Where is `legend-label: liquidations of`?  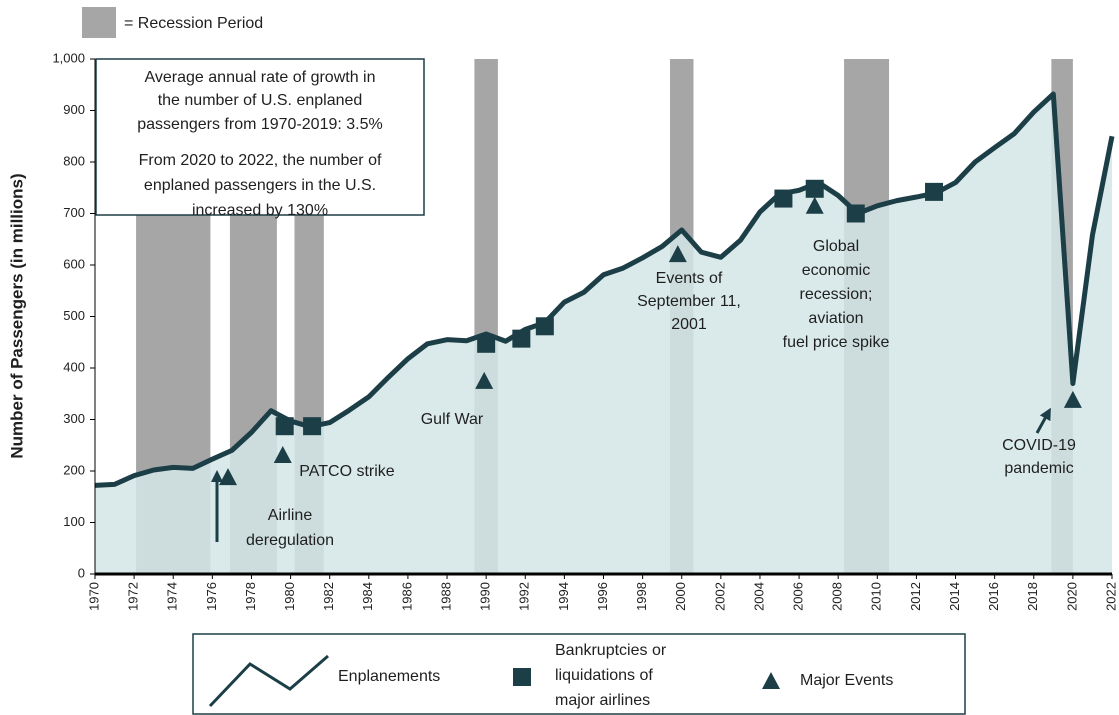
legend-label: liquidations of is located at coordinates (604, 675).